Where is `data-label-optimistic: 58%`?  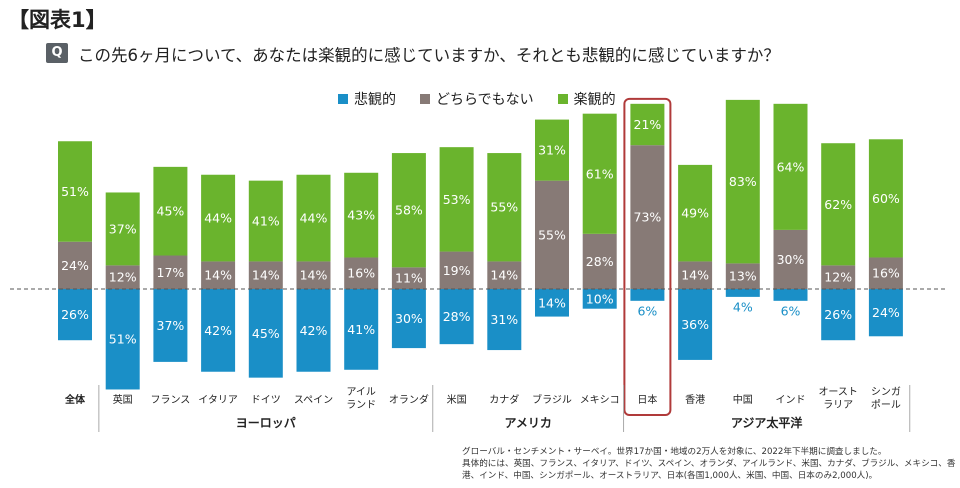 data-label-optimistic: 58% is located at coordinates (409, 210).